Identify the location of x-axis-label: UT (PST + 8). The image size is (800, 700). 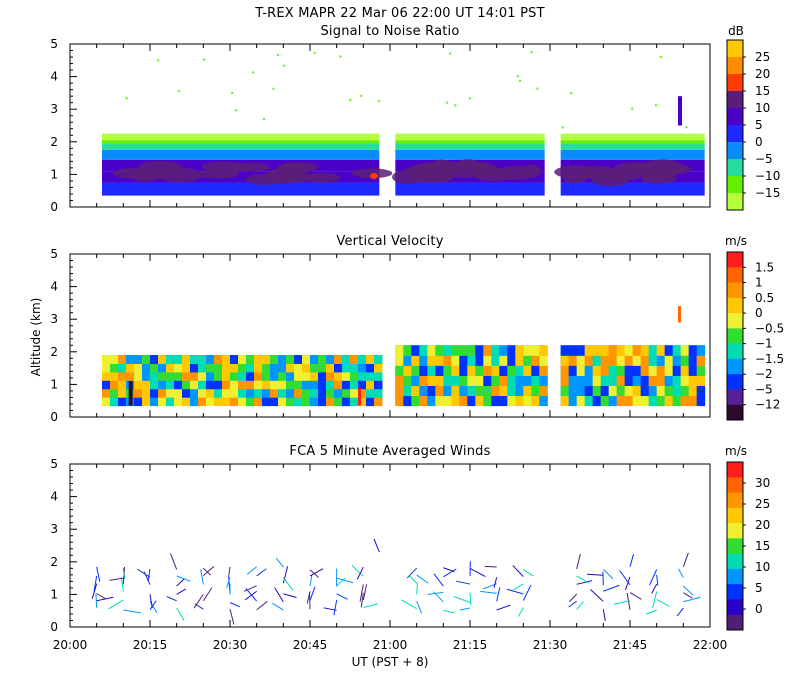
(390, 662).